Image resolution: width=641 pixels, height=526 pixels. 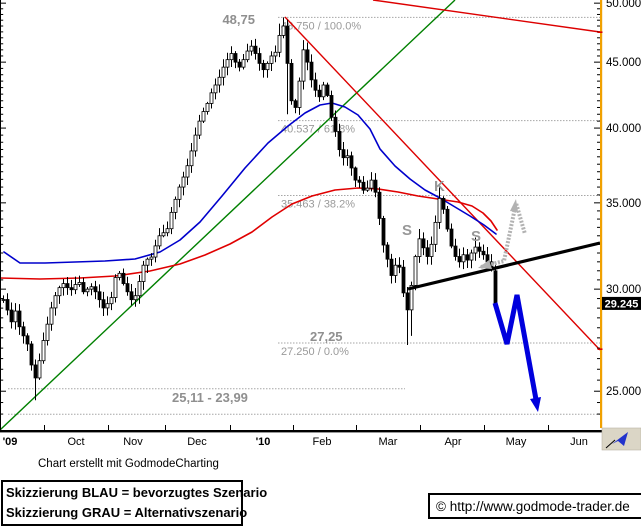 I want to click on svg-text: 30.000, so click(x=623, y=290).